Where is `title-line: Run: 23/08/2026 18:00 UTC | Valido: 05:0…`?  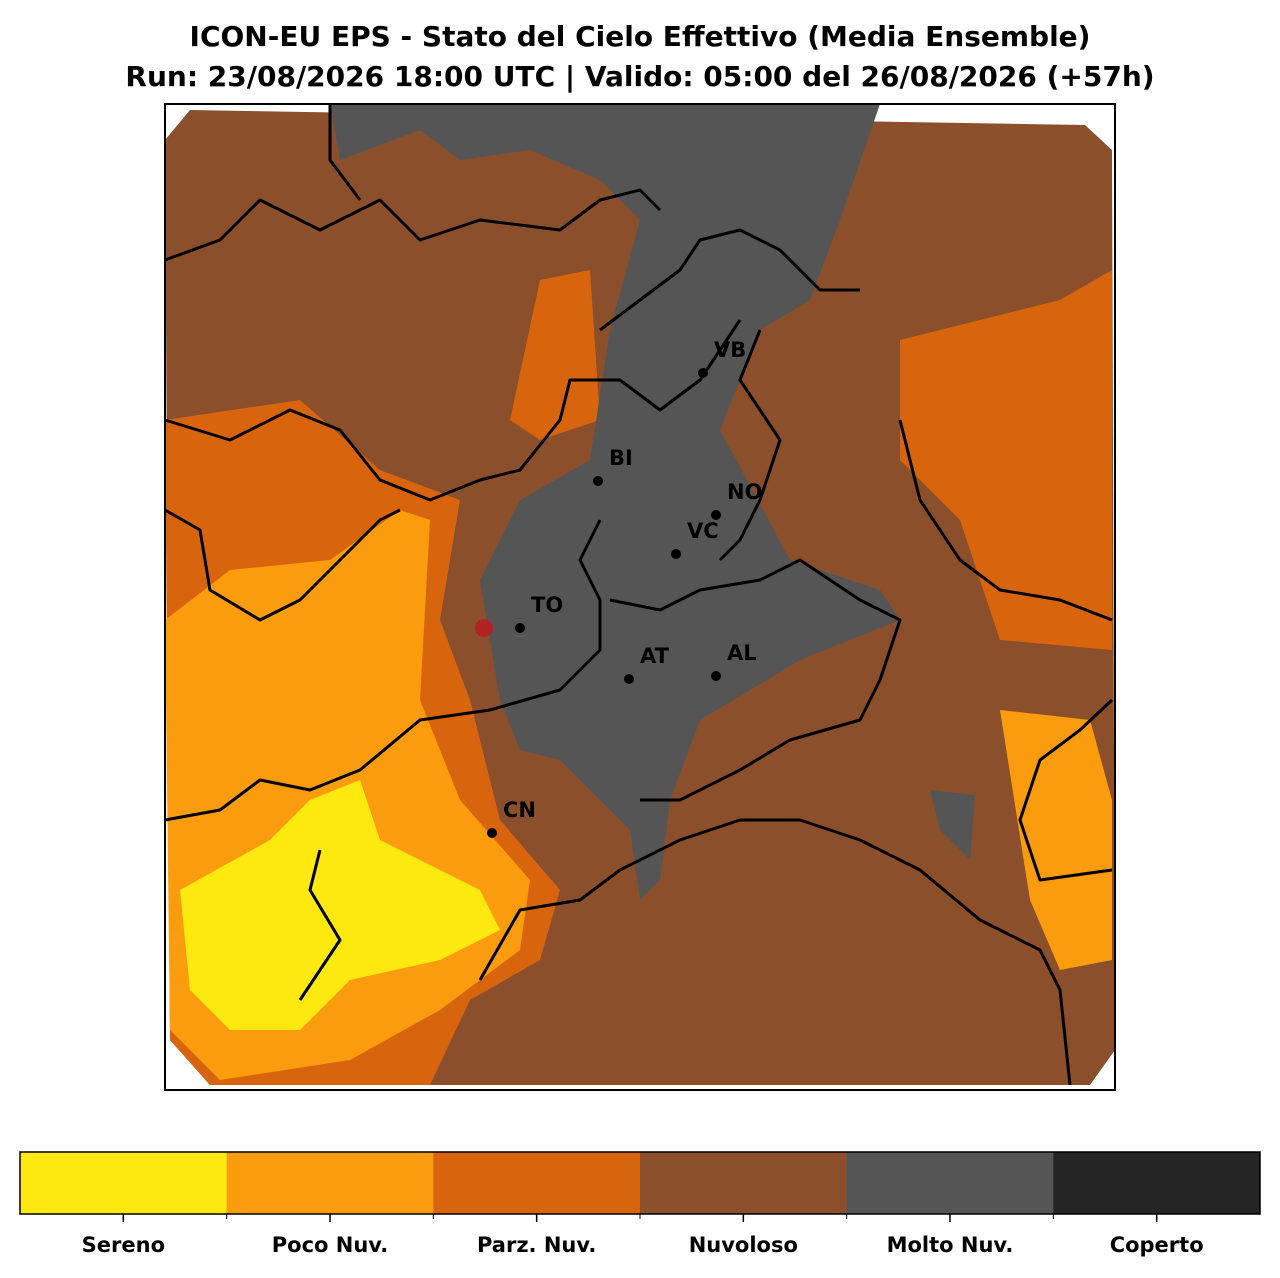 title-line: Run: 23/08/2026 18:00 UTC | Valido: 05:0… is located at coordinates (639, 76).